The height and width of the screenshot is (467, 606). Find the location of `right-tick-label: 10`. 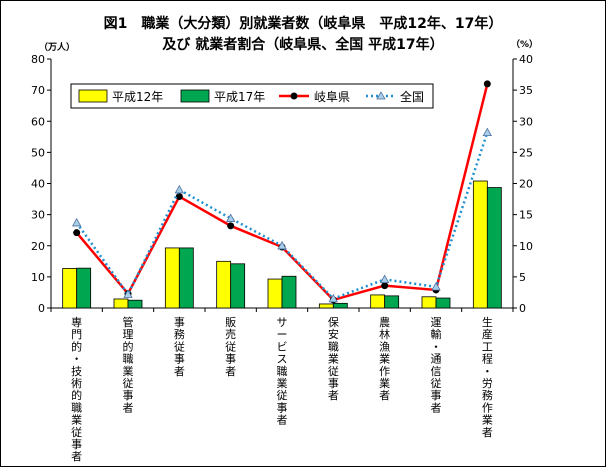

right-tick-label: 10 is located at coordinates (526, 246).